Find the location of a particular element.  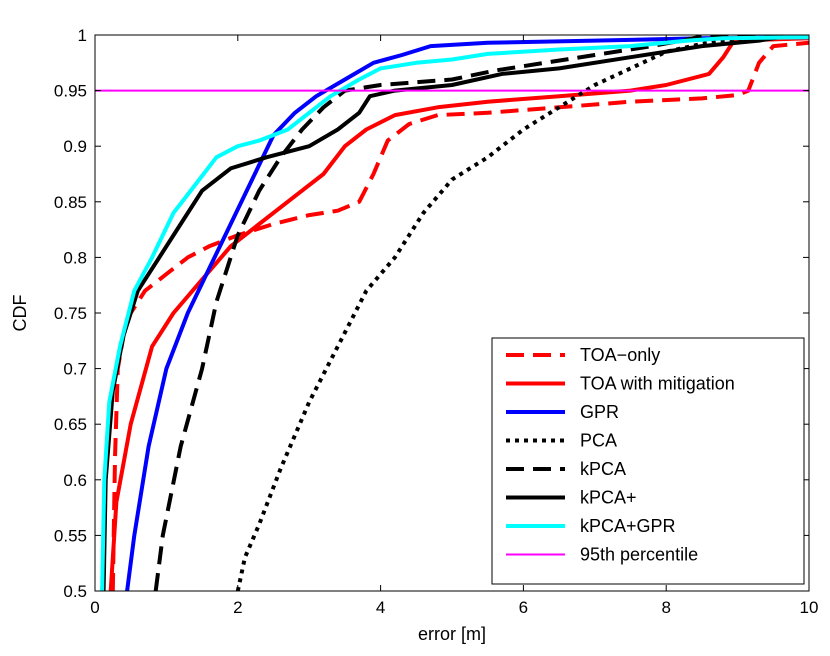

y-tick-label: 0.85 is located at coordinates (70, 202).